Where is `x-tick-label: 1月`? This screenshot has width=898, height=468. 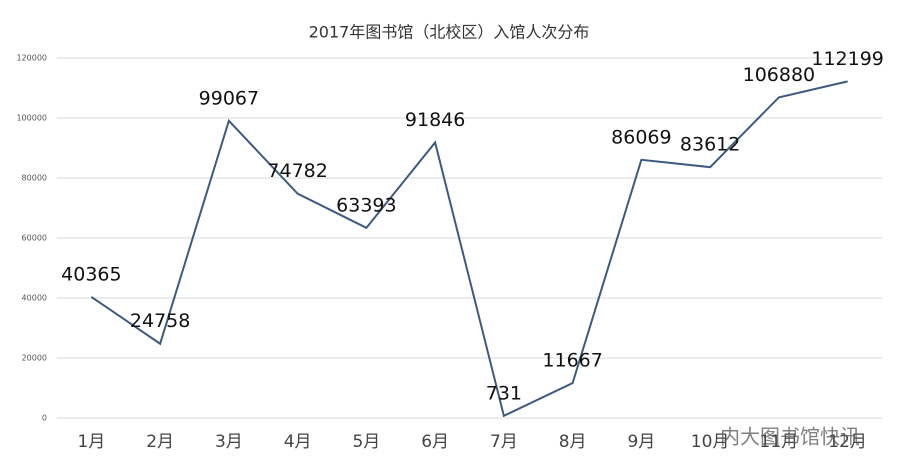 x-tick-label: 1月 is located at coordinates (91, 442).